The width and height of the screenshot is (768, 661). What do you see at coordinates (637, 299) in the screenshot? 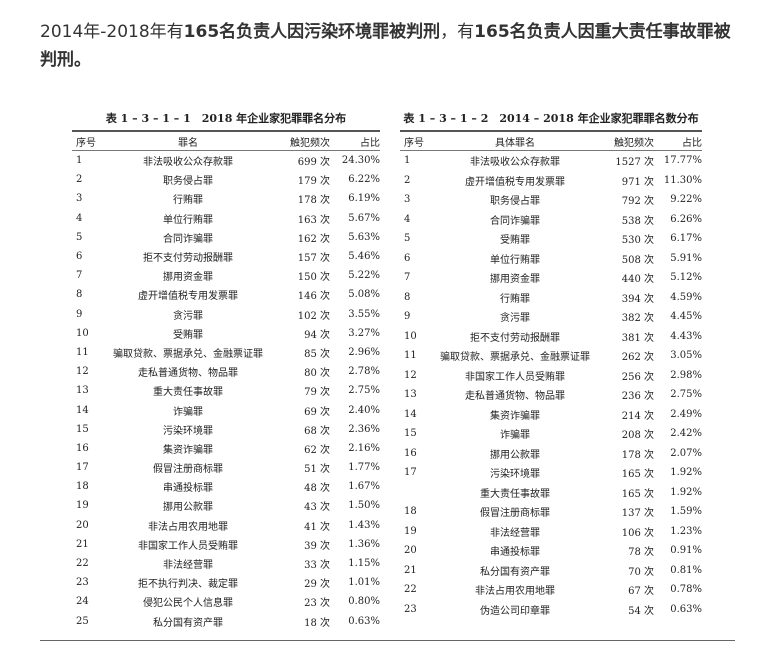
I see `frequency-cell: 394 次` at bounding box center [637, 299].